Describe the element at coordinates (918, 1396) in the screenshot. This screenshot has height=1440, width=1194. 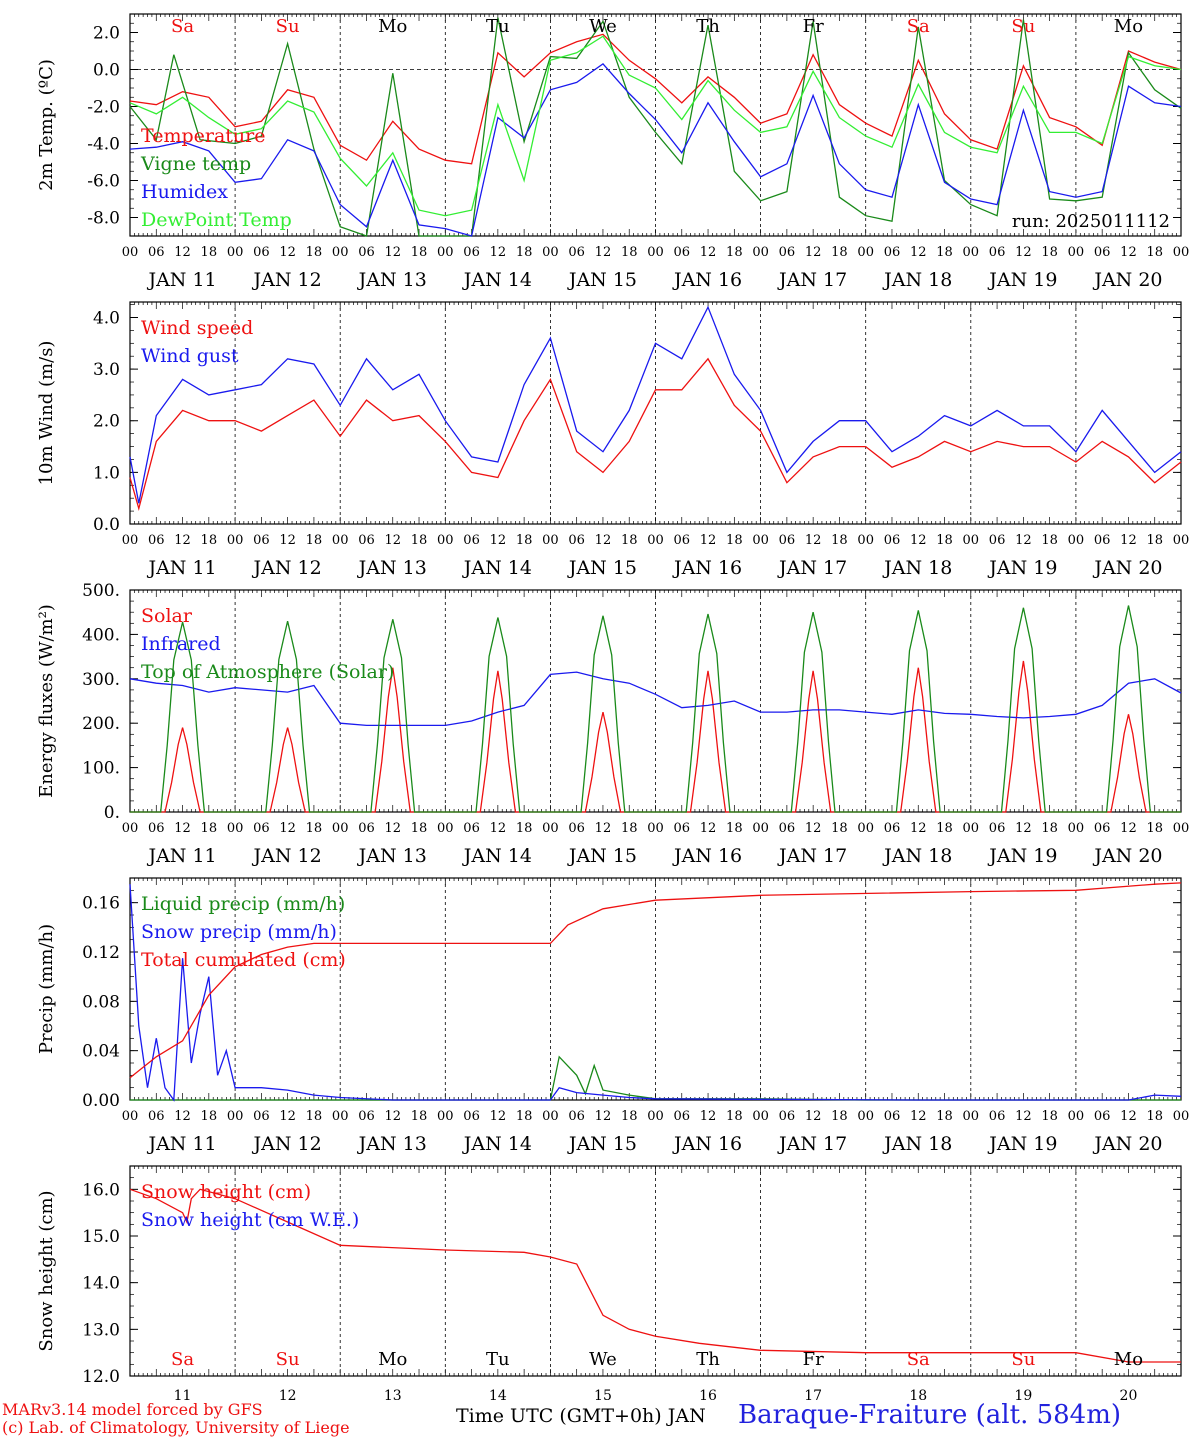
I see `day-number-label: 18` at that location.